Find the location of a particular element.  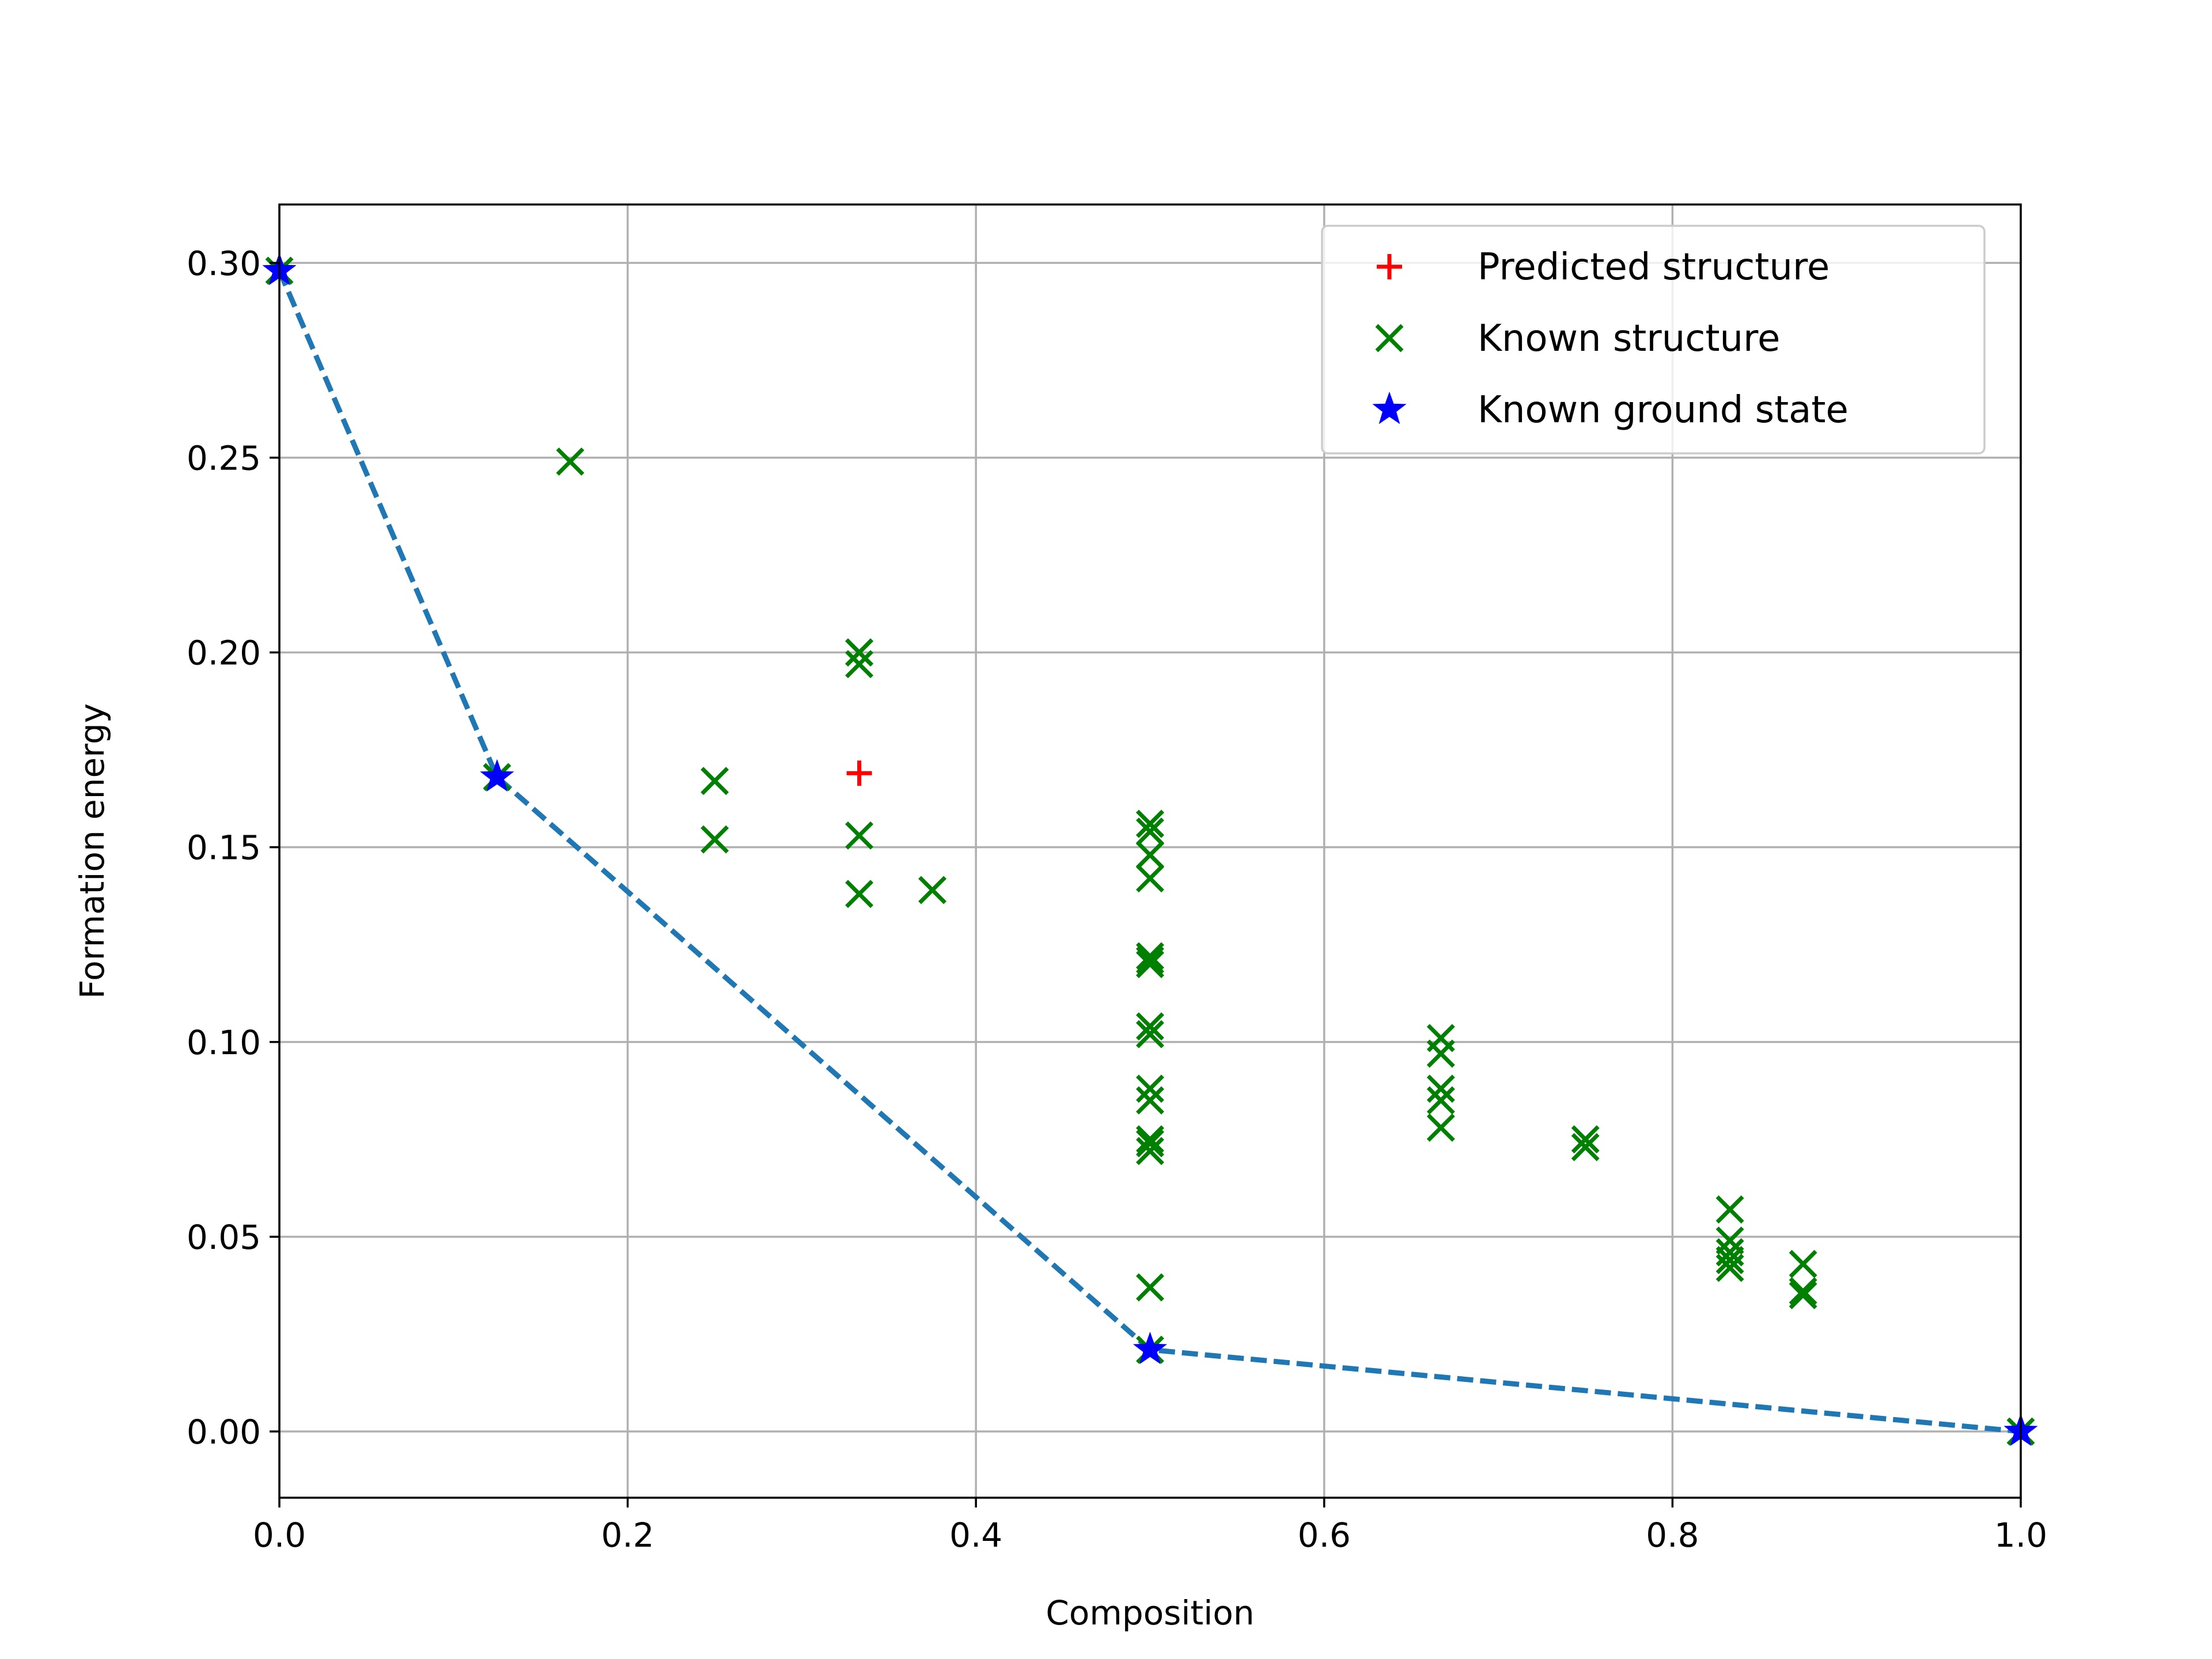

y-tick-label-0: 0.00 is located at coordinates (224, 1432).